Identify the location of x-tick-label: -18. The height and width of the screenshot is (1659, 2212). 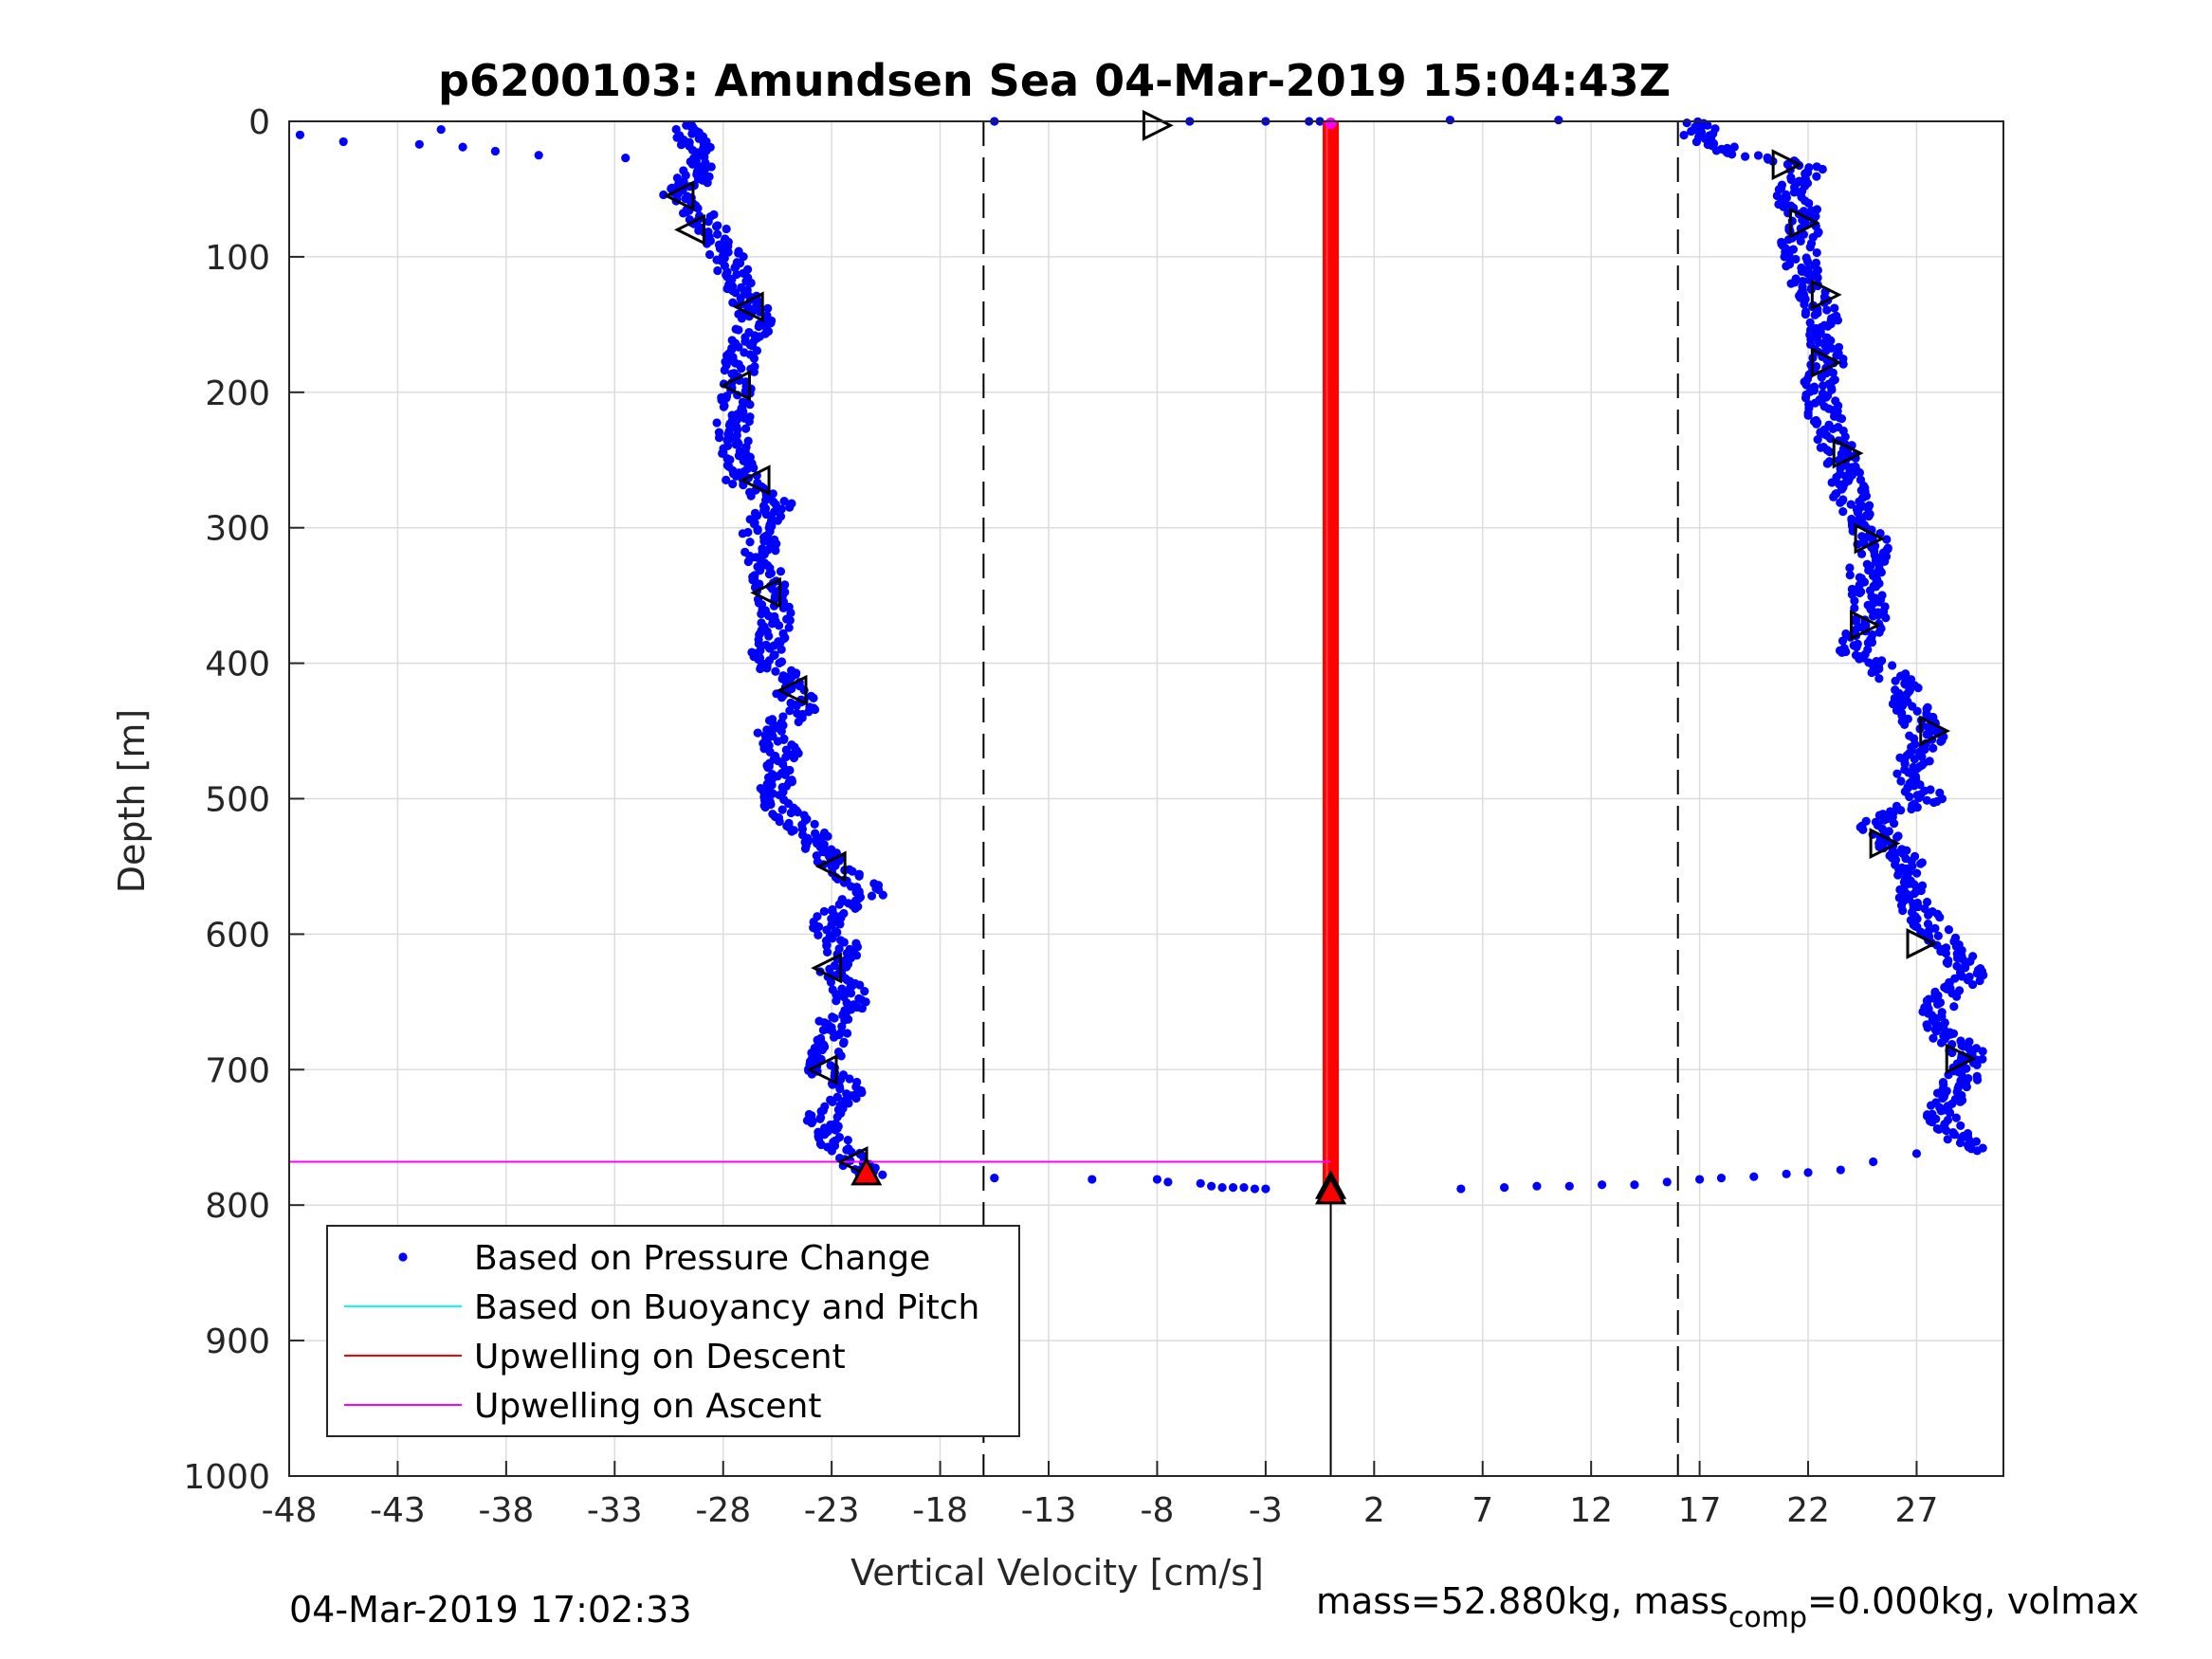
(940, 1510).